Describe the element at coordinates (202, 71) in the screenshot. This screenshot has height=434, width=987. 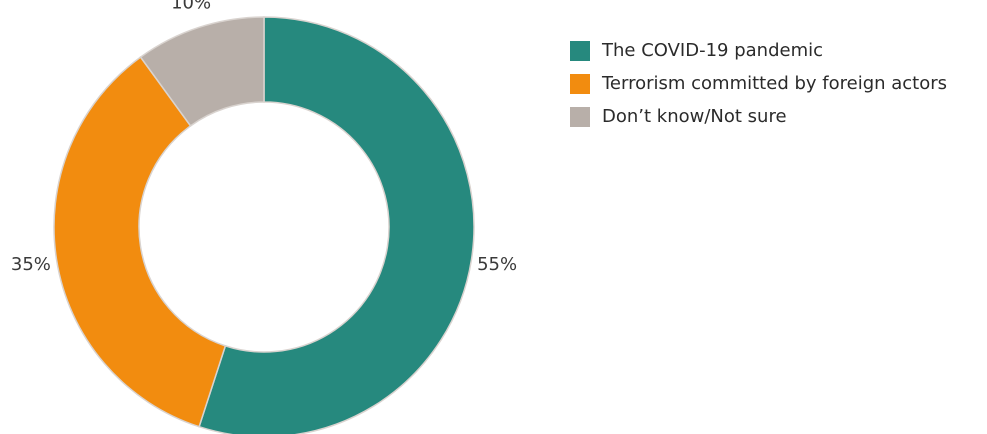
I see `slice-dont-know` at that location.